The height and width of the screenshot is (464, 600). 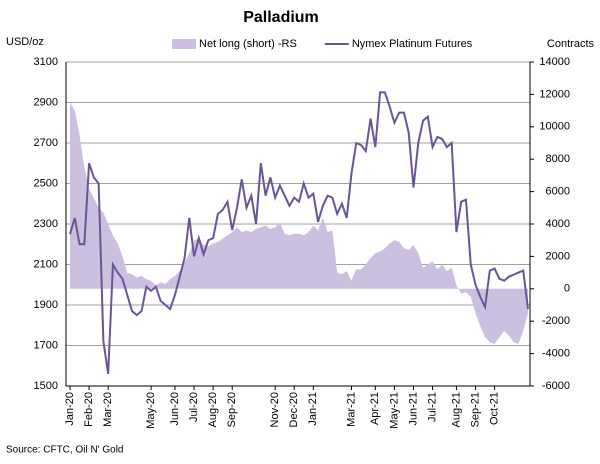 What do you see at coordinates (281, 17) in the screenshot?
I see `chart-title: Palladium` at bounding box center [281, 17].